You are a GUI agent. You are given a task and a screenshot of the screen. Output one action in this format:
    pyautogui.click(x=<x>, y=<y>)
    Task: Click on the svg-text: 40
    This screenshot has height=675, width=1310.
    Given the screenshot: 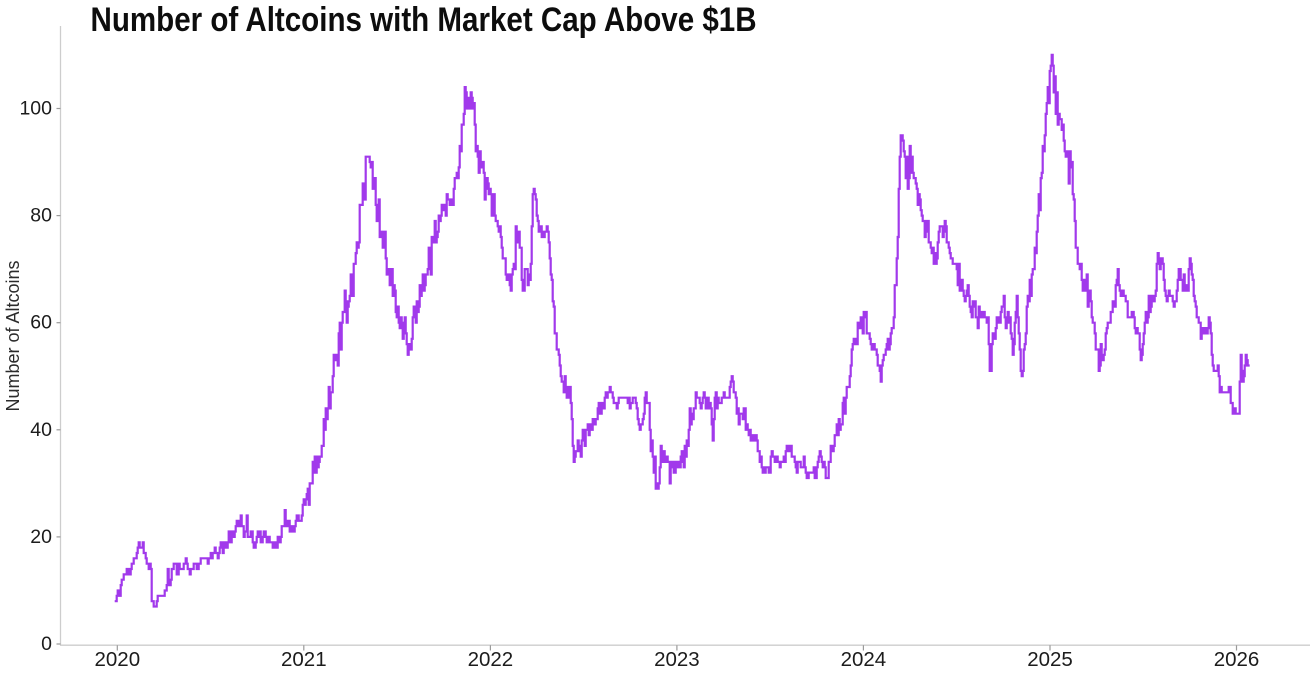 What is the action you would take?
    pyautogui.click(x=41, y=430)
    